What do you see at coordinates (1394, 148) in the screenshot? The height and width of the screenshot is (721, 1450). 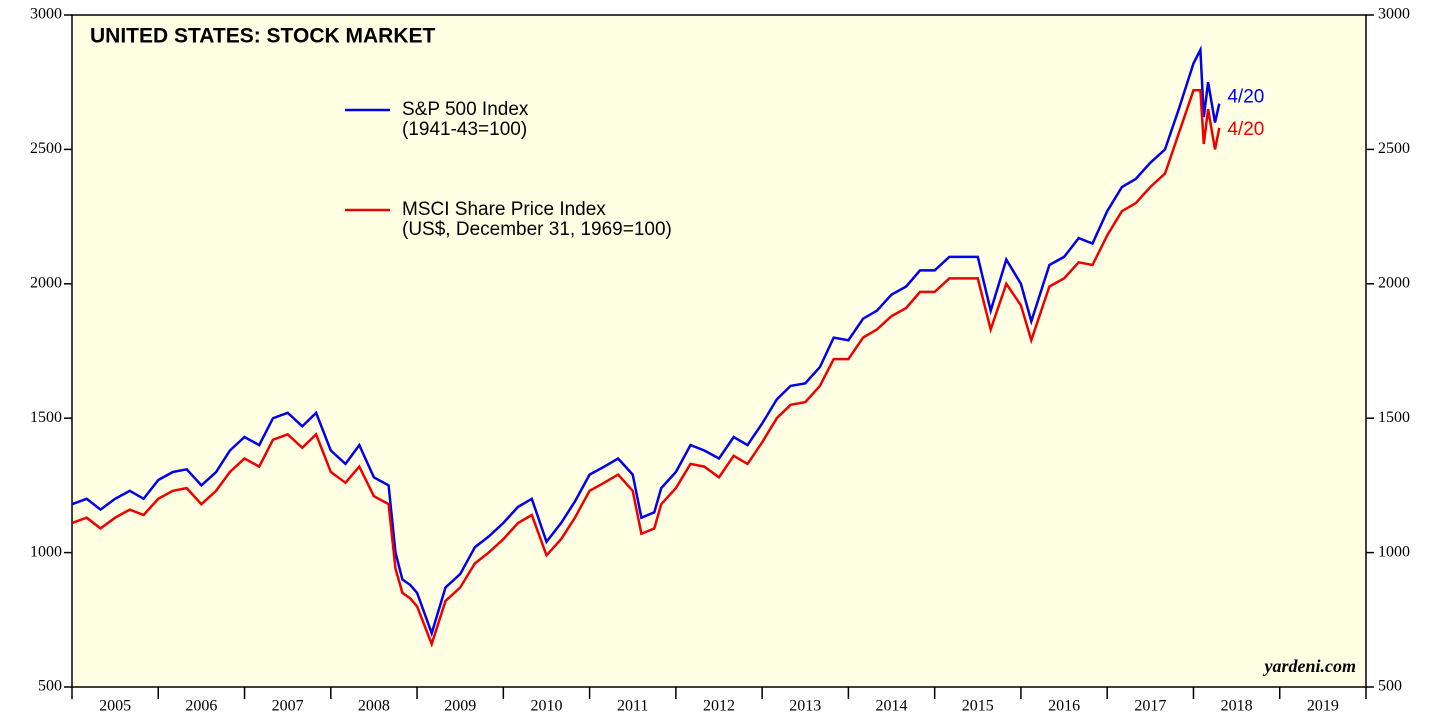 I see `y2-tick-label: 2500` at bounding box center [1394, 148].